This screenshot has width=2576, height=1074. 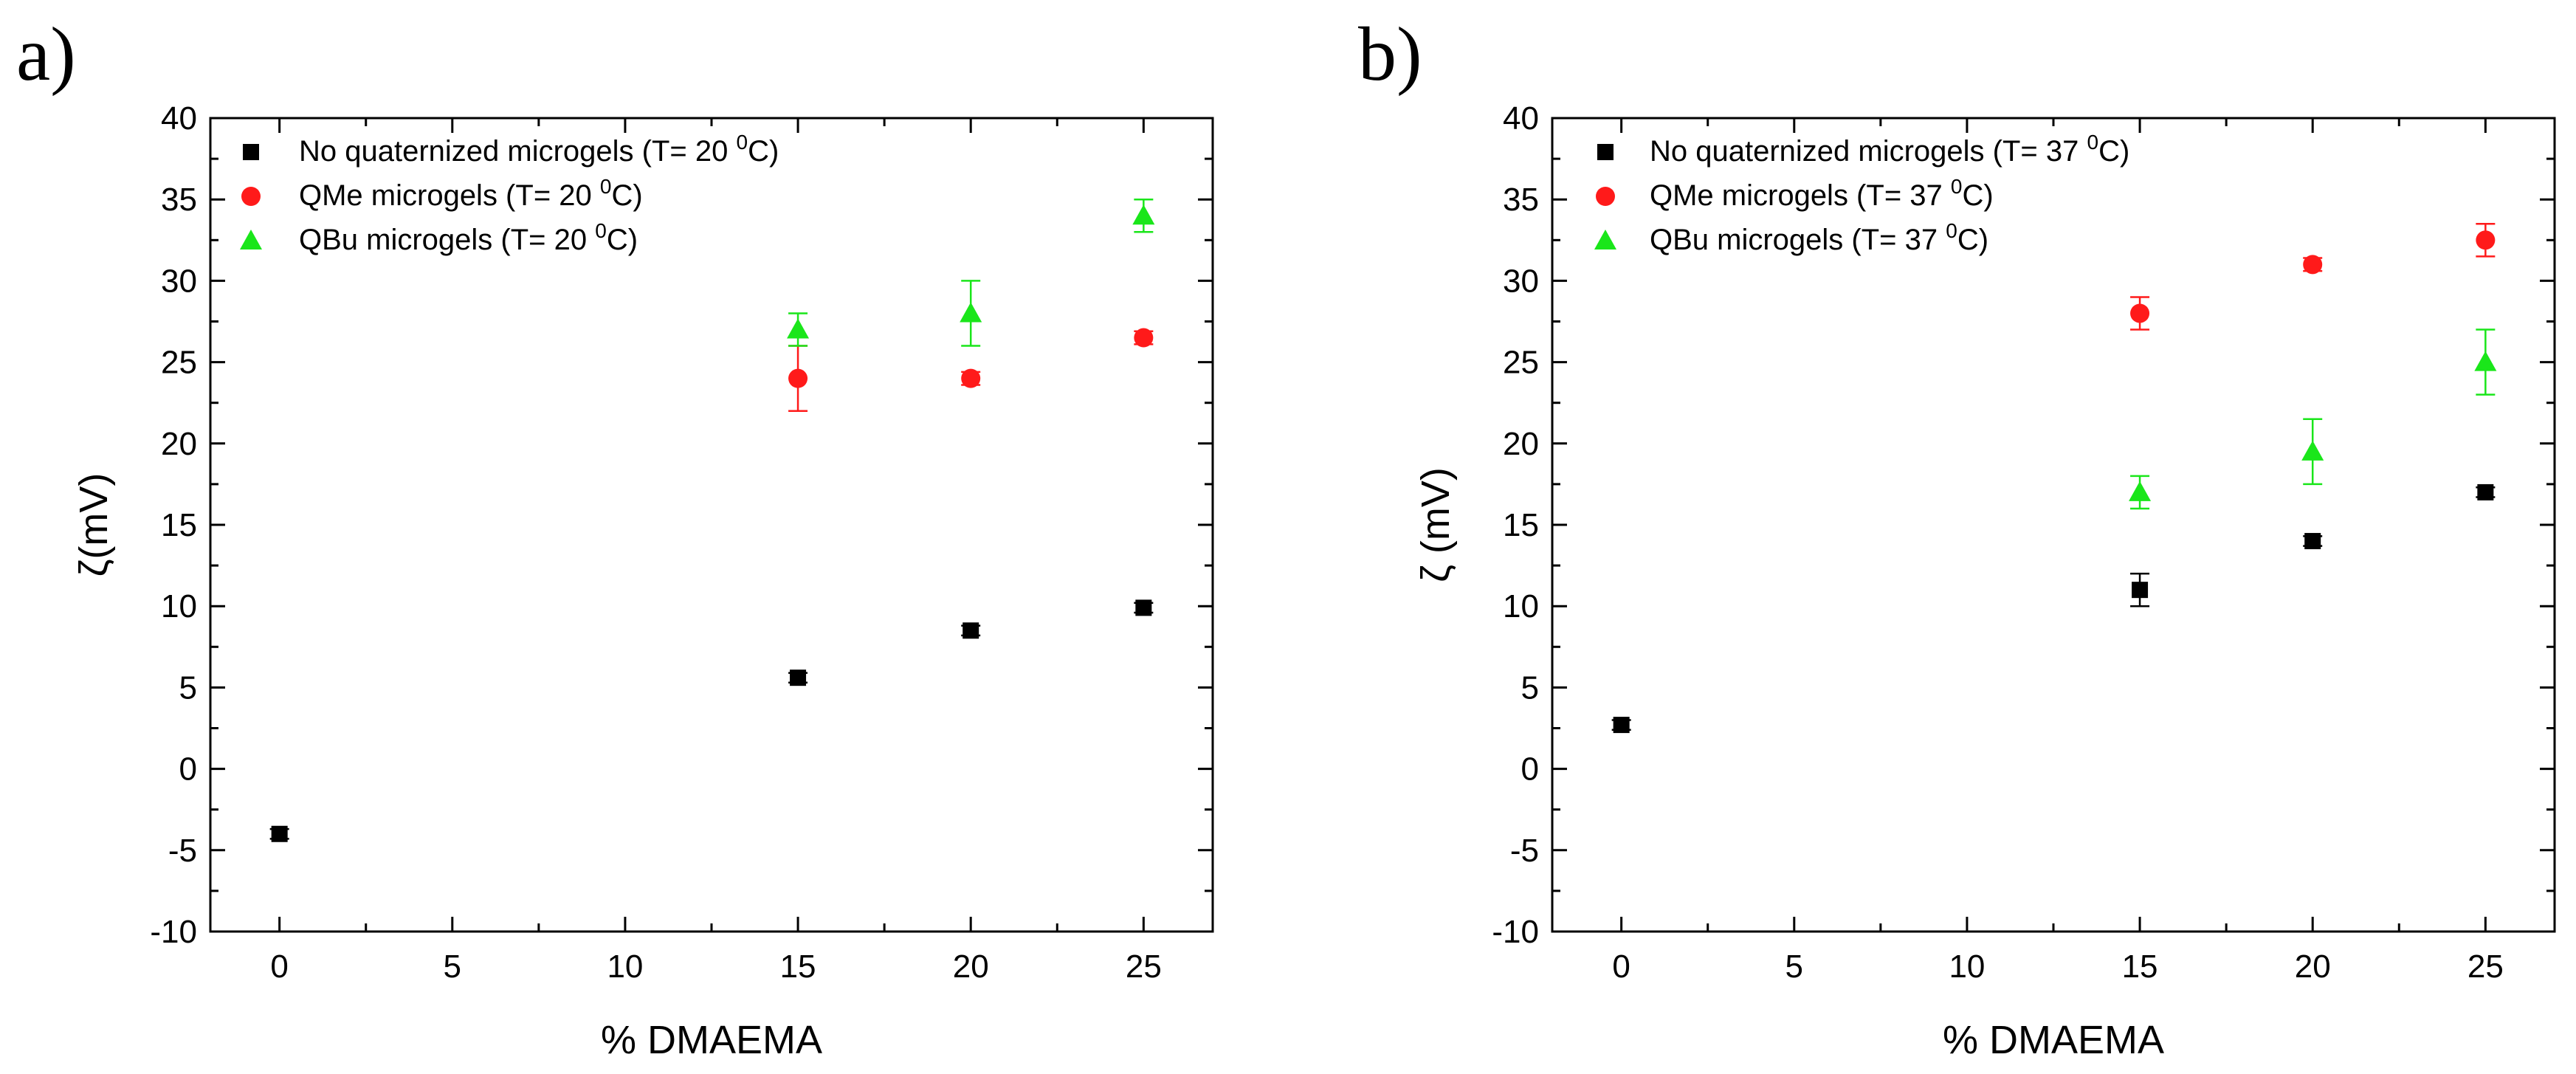 What do you see at coordinates (1869, 152) in the screenshot?
I see `legend-text-main: No quaternized microgels (T= 37` at bounding box center [1869, 152].